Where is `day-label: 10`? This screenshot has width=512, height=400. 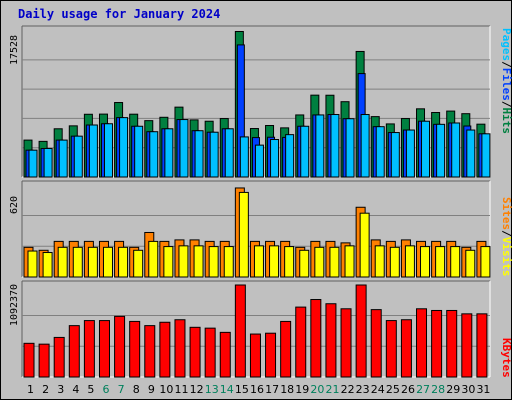 day-label: 10 is located at coordinates (166, 389).